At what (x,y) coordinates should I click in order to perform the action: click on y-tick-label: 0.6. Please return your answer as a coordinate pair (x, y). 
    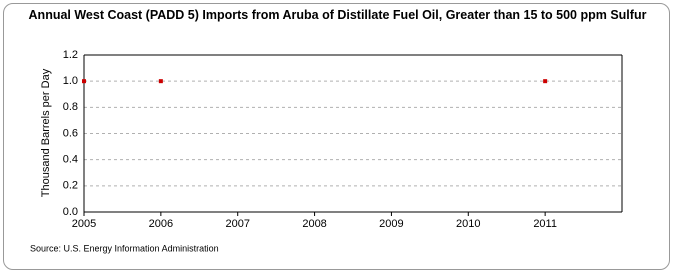
    Looking at the image, I should click on (70, 133).